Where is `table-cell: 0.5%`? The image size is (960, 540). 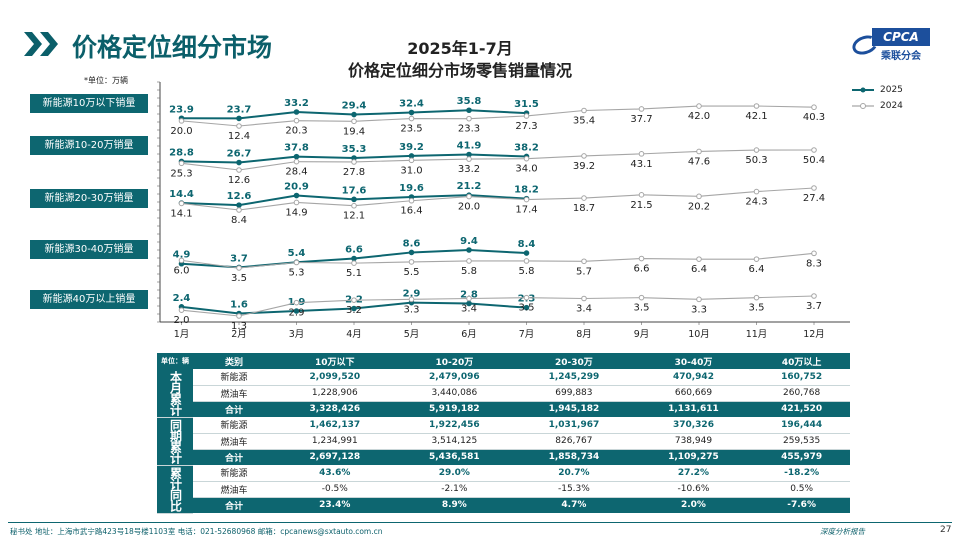 table-cell: 0.5% is located at coordinates (801, 489).